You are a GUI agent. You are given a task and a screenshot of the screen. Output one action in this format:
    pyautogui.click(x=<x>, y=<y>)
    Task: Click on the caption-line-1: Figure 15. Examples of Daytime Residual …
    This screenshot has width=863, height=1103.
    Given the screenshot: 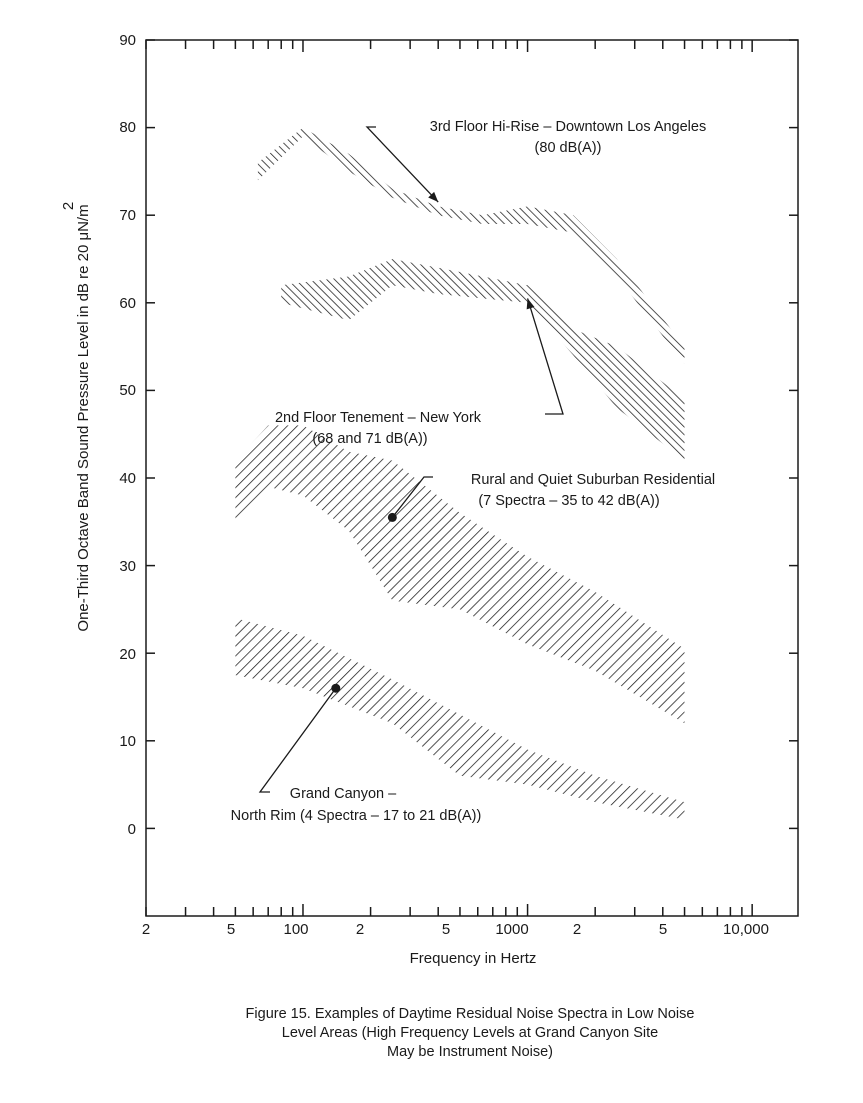 What is the action you would take?
    pyautogui.click(x=470, y=1014)
    